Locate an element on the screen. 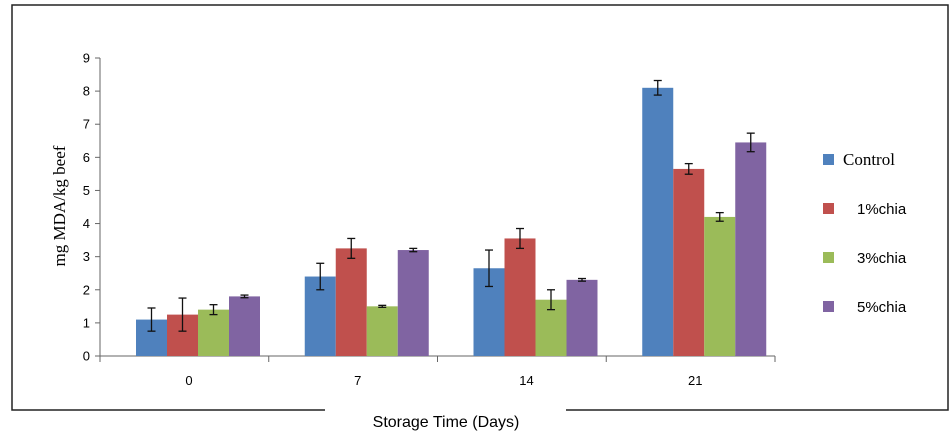 The image size is (952, 435). x-tick-label: 14 is located at coordinates (526, 380).